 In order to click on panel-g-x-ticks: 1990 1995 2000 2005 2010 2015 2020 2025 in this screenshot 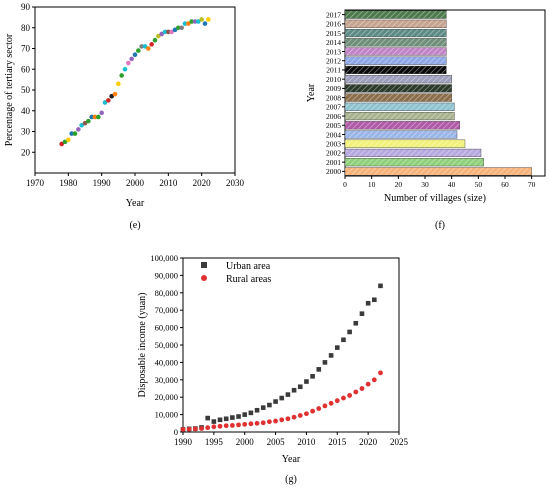, I will do `click(291, 439)`.